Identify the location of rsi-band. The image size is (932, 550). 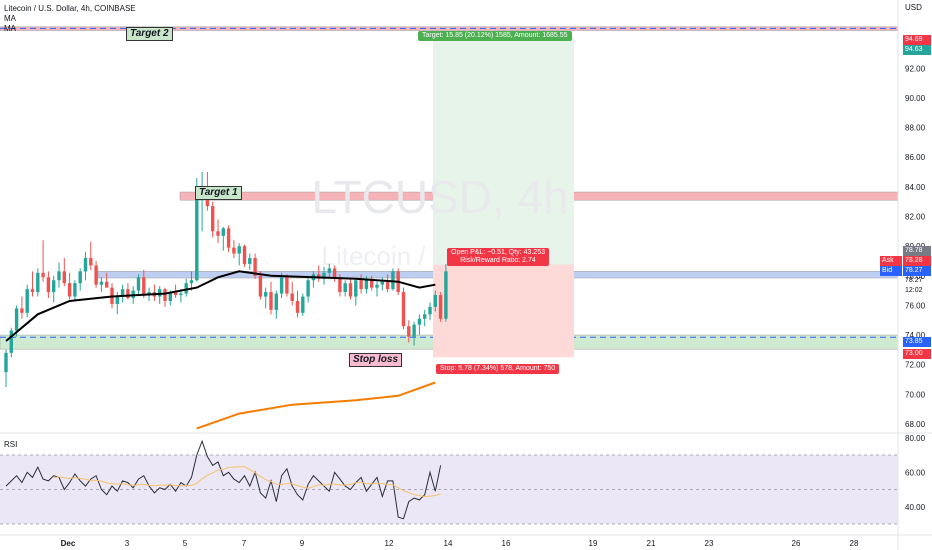
(449, 489).